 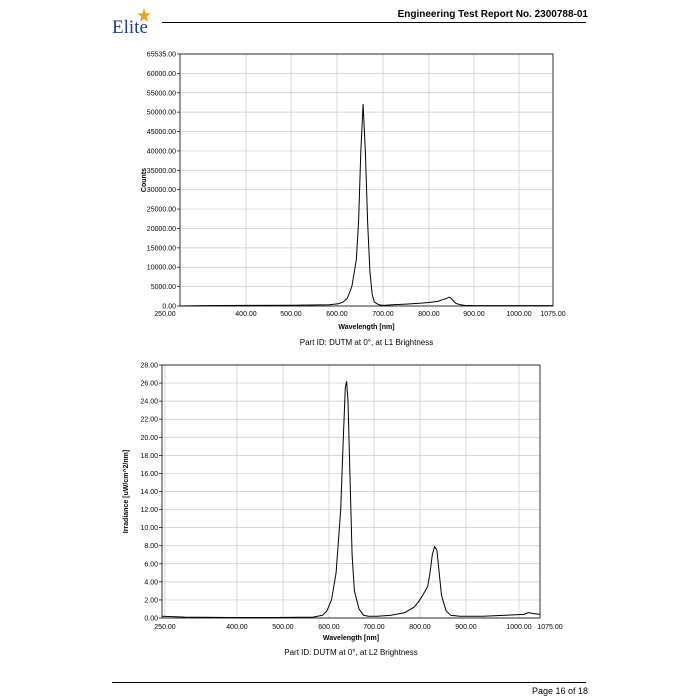 What do you see at coordinates (161, 151) in the screenshot?
I see `y-tick-label: 40000.00` at bounding box center [161, 151].